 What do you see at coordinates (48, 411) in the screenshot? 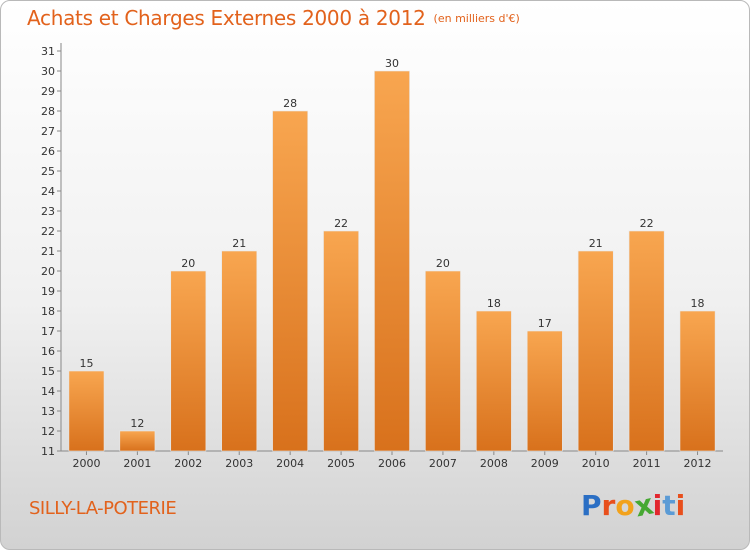
I see `y-tick-label: 13` at bounding box center [48, 411].